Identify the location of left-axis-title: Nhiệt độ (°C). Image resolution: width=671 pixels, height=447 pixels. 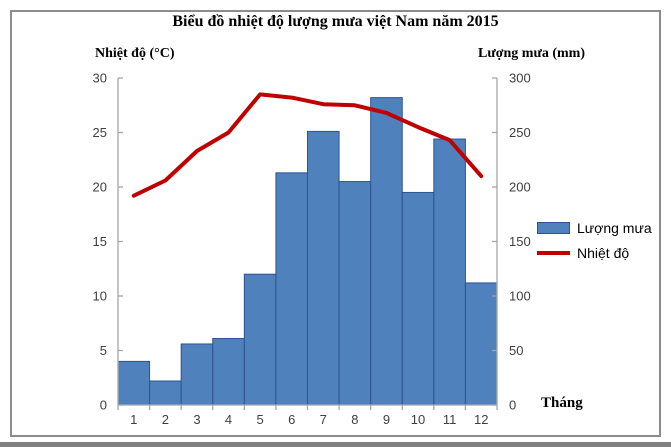
(135, 53).